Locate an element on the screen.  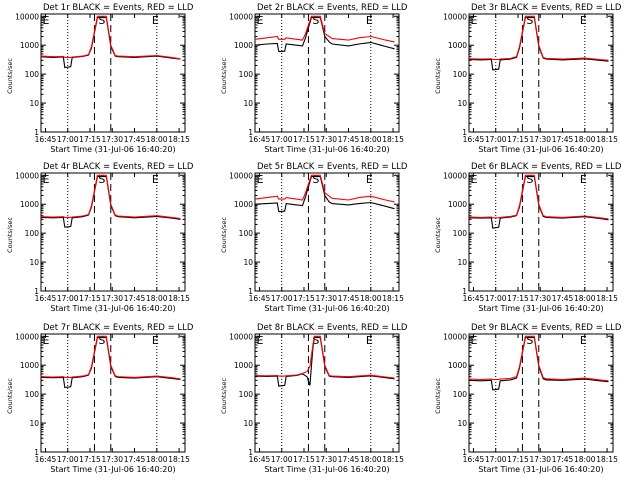
series-events is located at coordinates (324, 35).